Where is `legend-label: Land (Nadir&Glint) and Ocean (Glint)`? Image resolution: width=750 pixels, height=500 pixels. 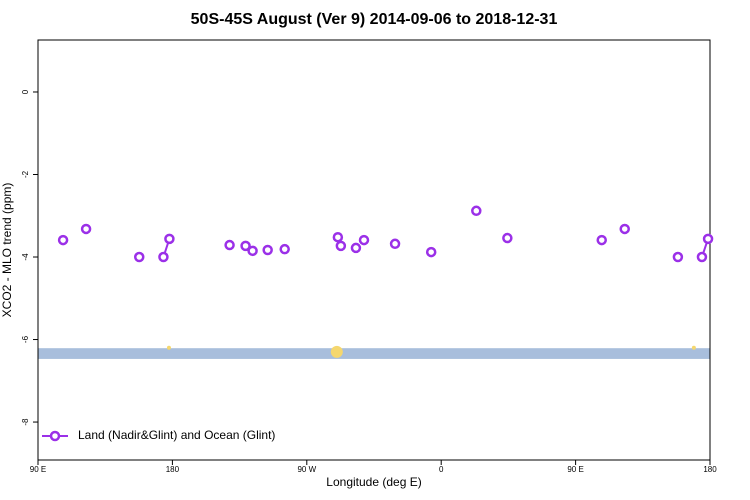 legend-label: Land (Nadir&Glint) and Ocean (Glint) is located at coordinates (176, 435).